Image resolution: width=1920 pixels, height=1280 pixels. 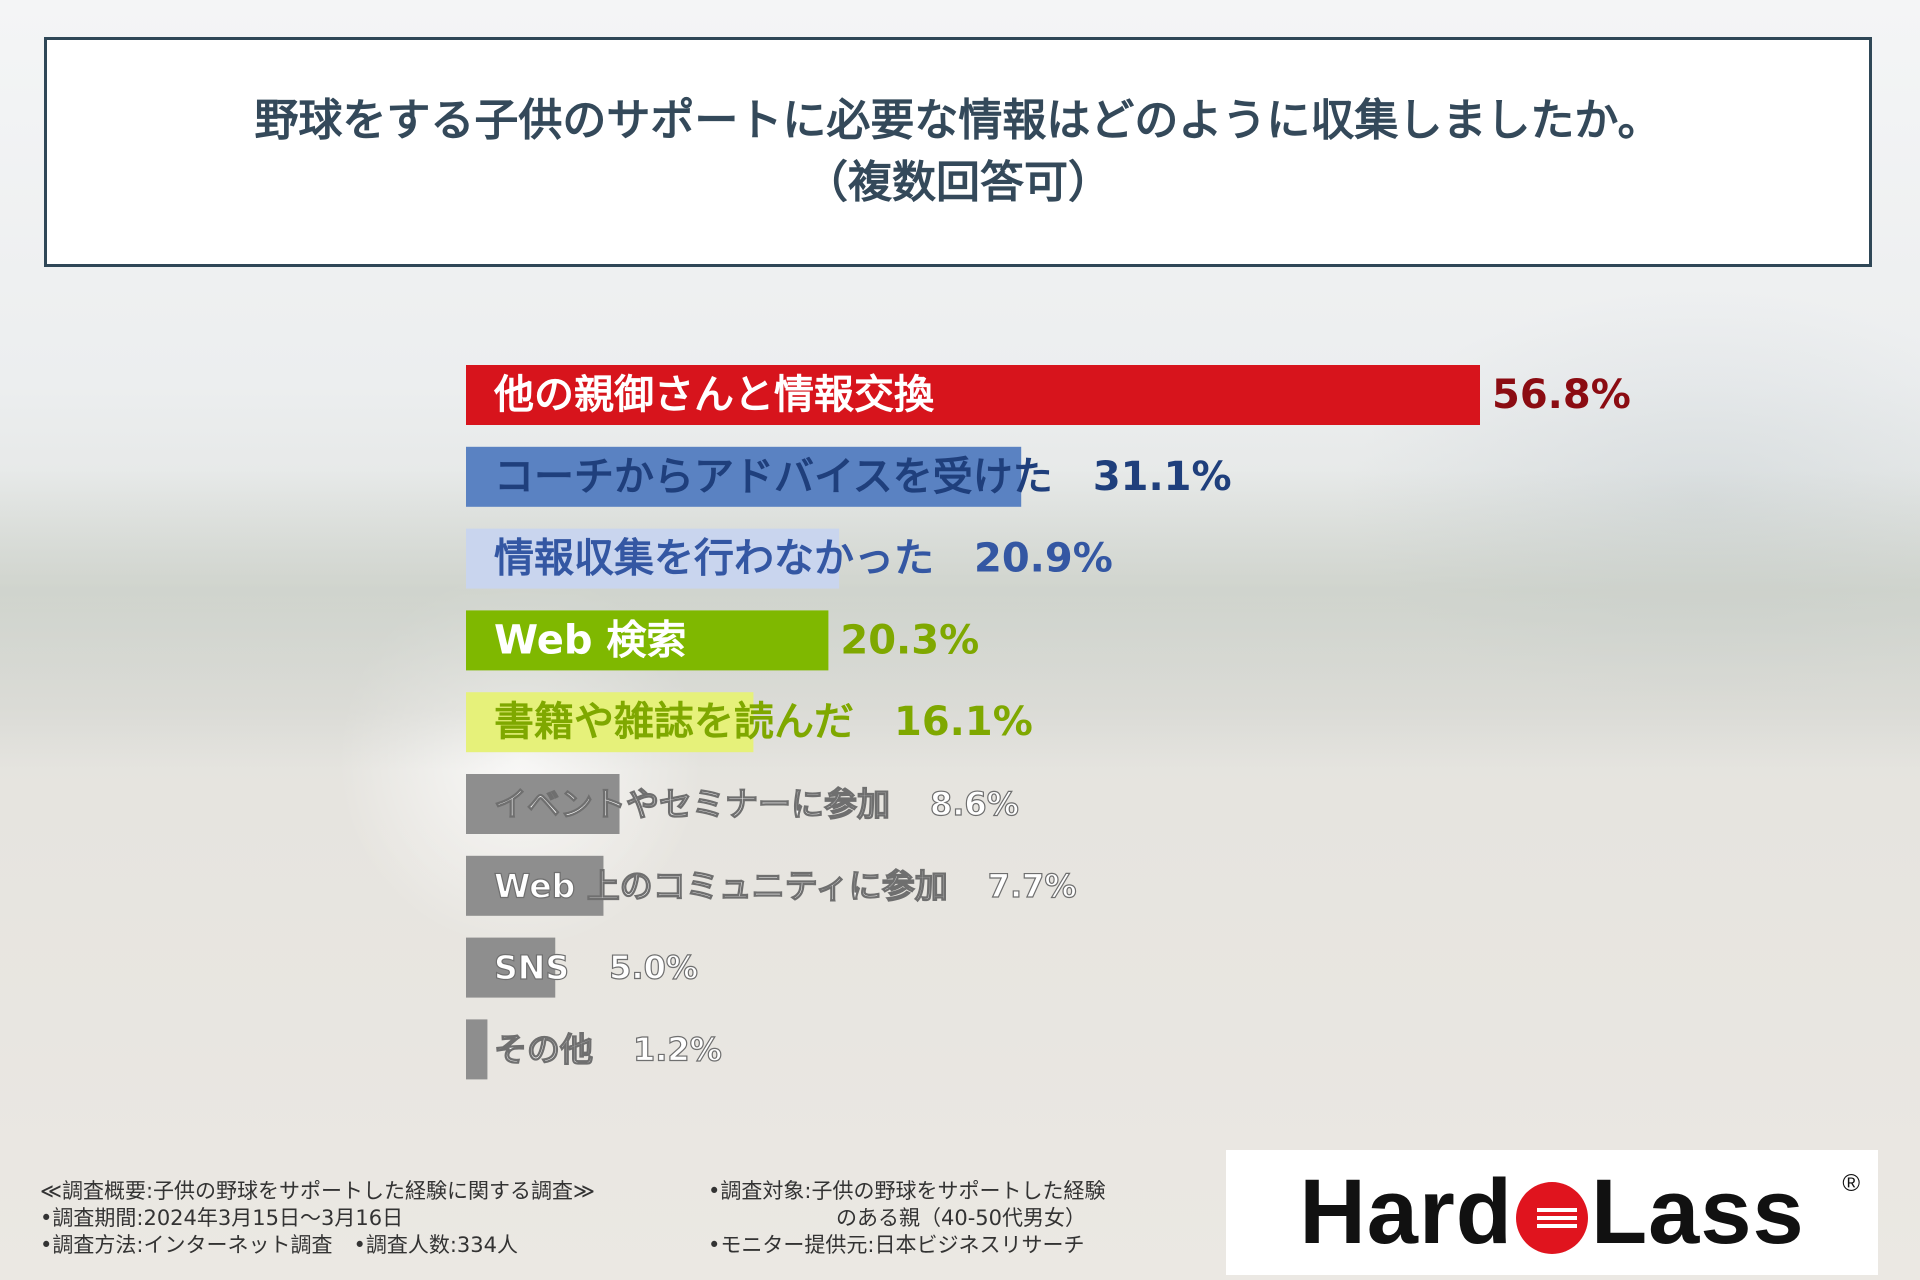 What do you see at coordinates (1697, 1212) in the screenshot?
I see `logo-text-lass: Lass` at bounding box center [1697, 1212].